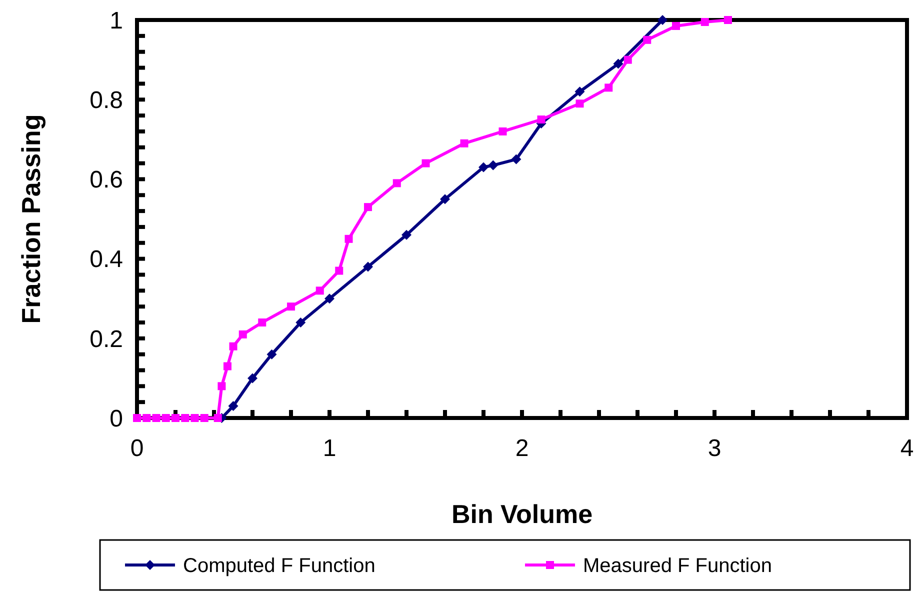 Image resolution: width=916 pixels, height=604 pixels. What do you see at coordinates (106, 260) in the screenshot?
I see `y-tick-label: 0.4` at bounding box center [106, 260].